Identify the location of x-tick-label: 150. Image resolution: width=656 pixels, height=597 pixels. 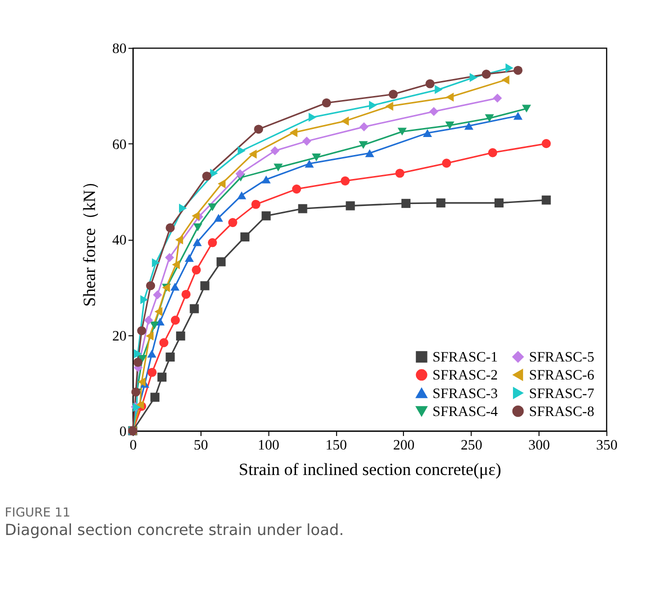
(336, 445).